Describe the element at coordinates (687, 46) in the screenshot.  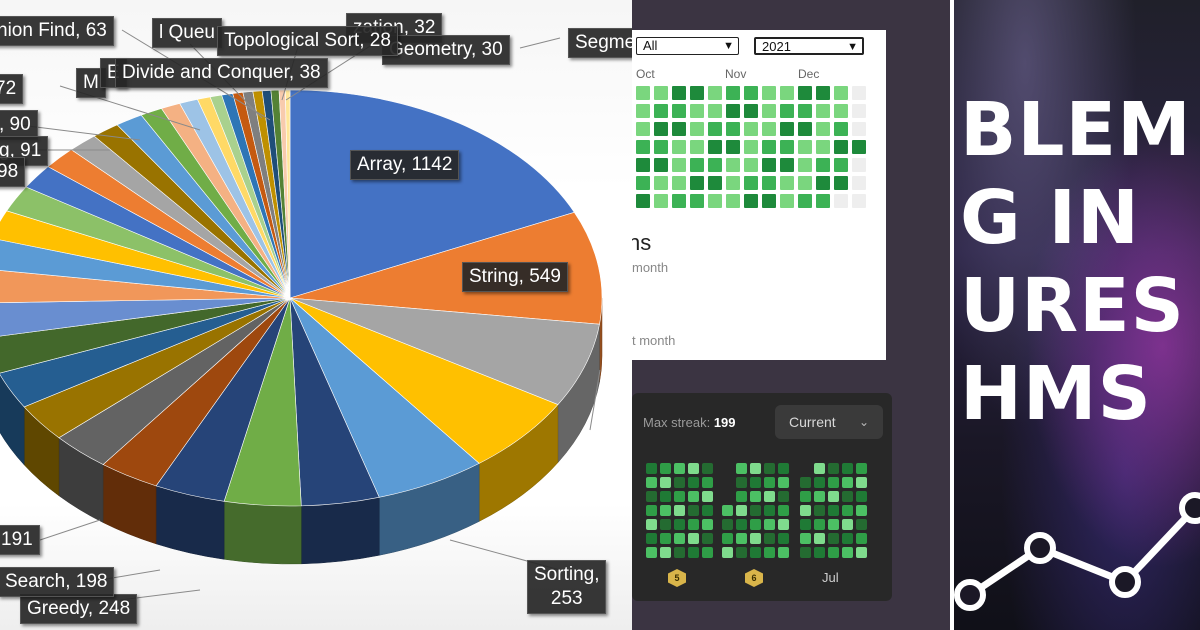
I see `filter-select: All ▼` at that location.